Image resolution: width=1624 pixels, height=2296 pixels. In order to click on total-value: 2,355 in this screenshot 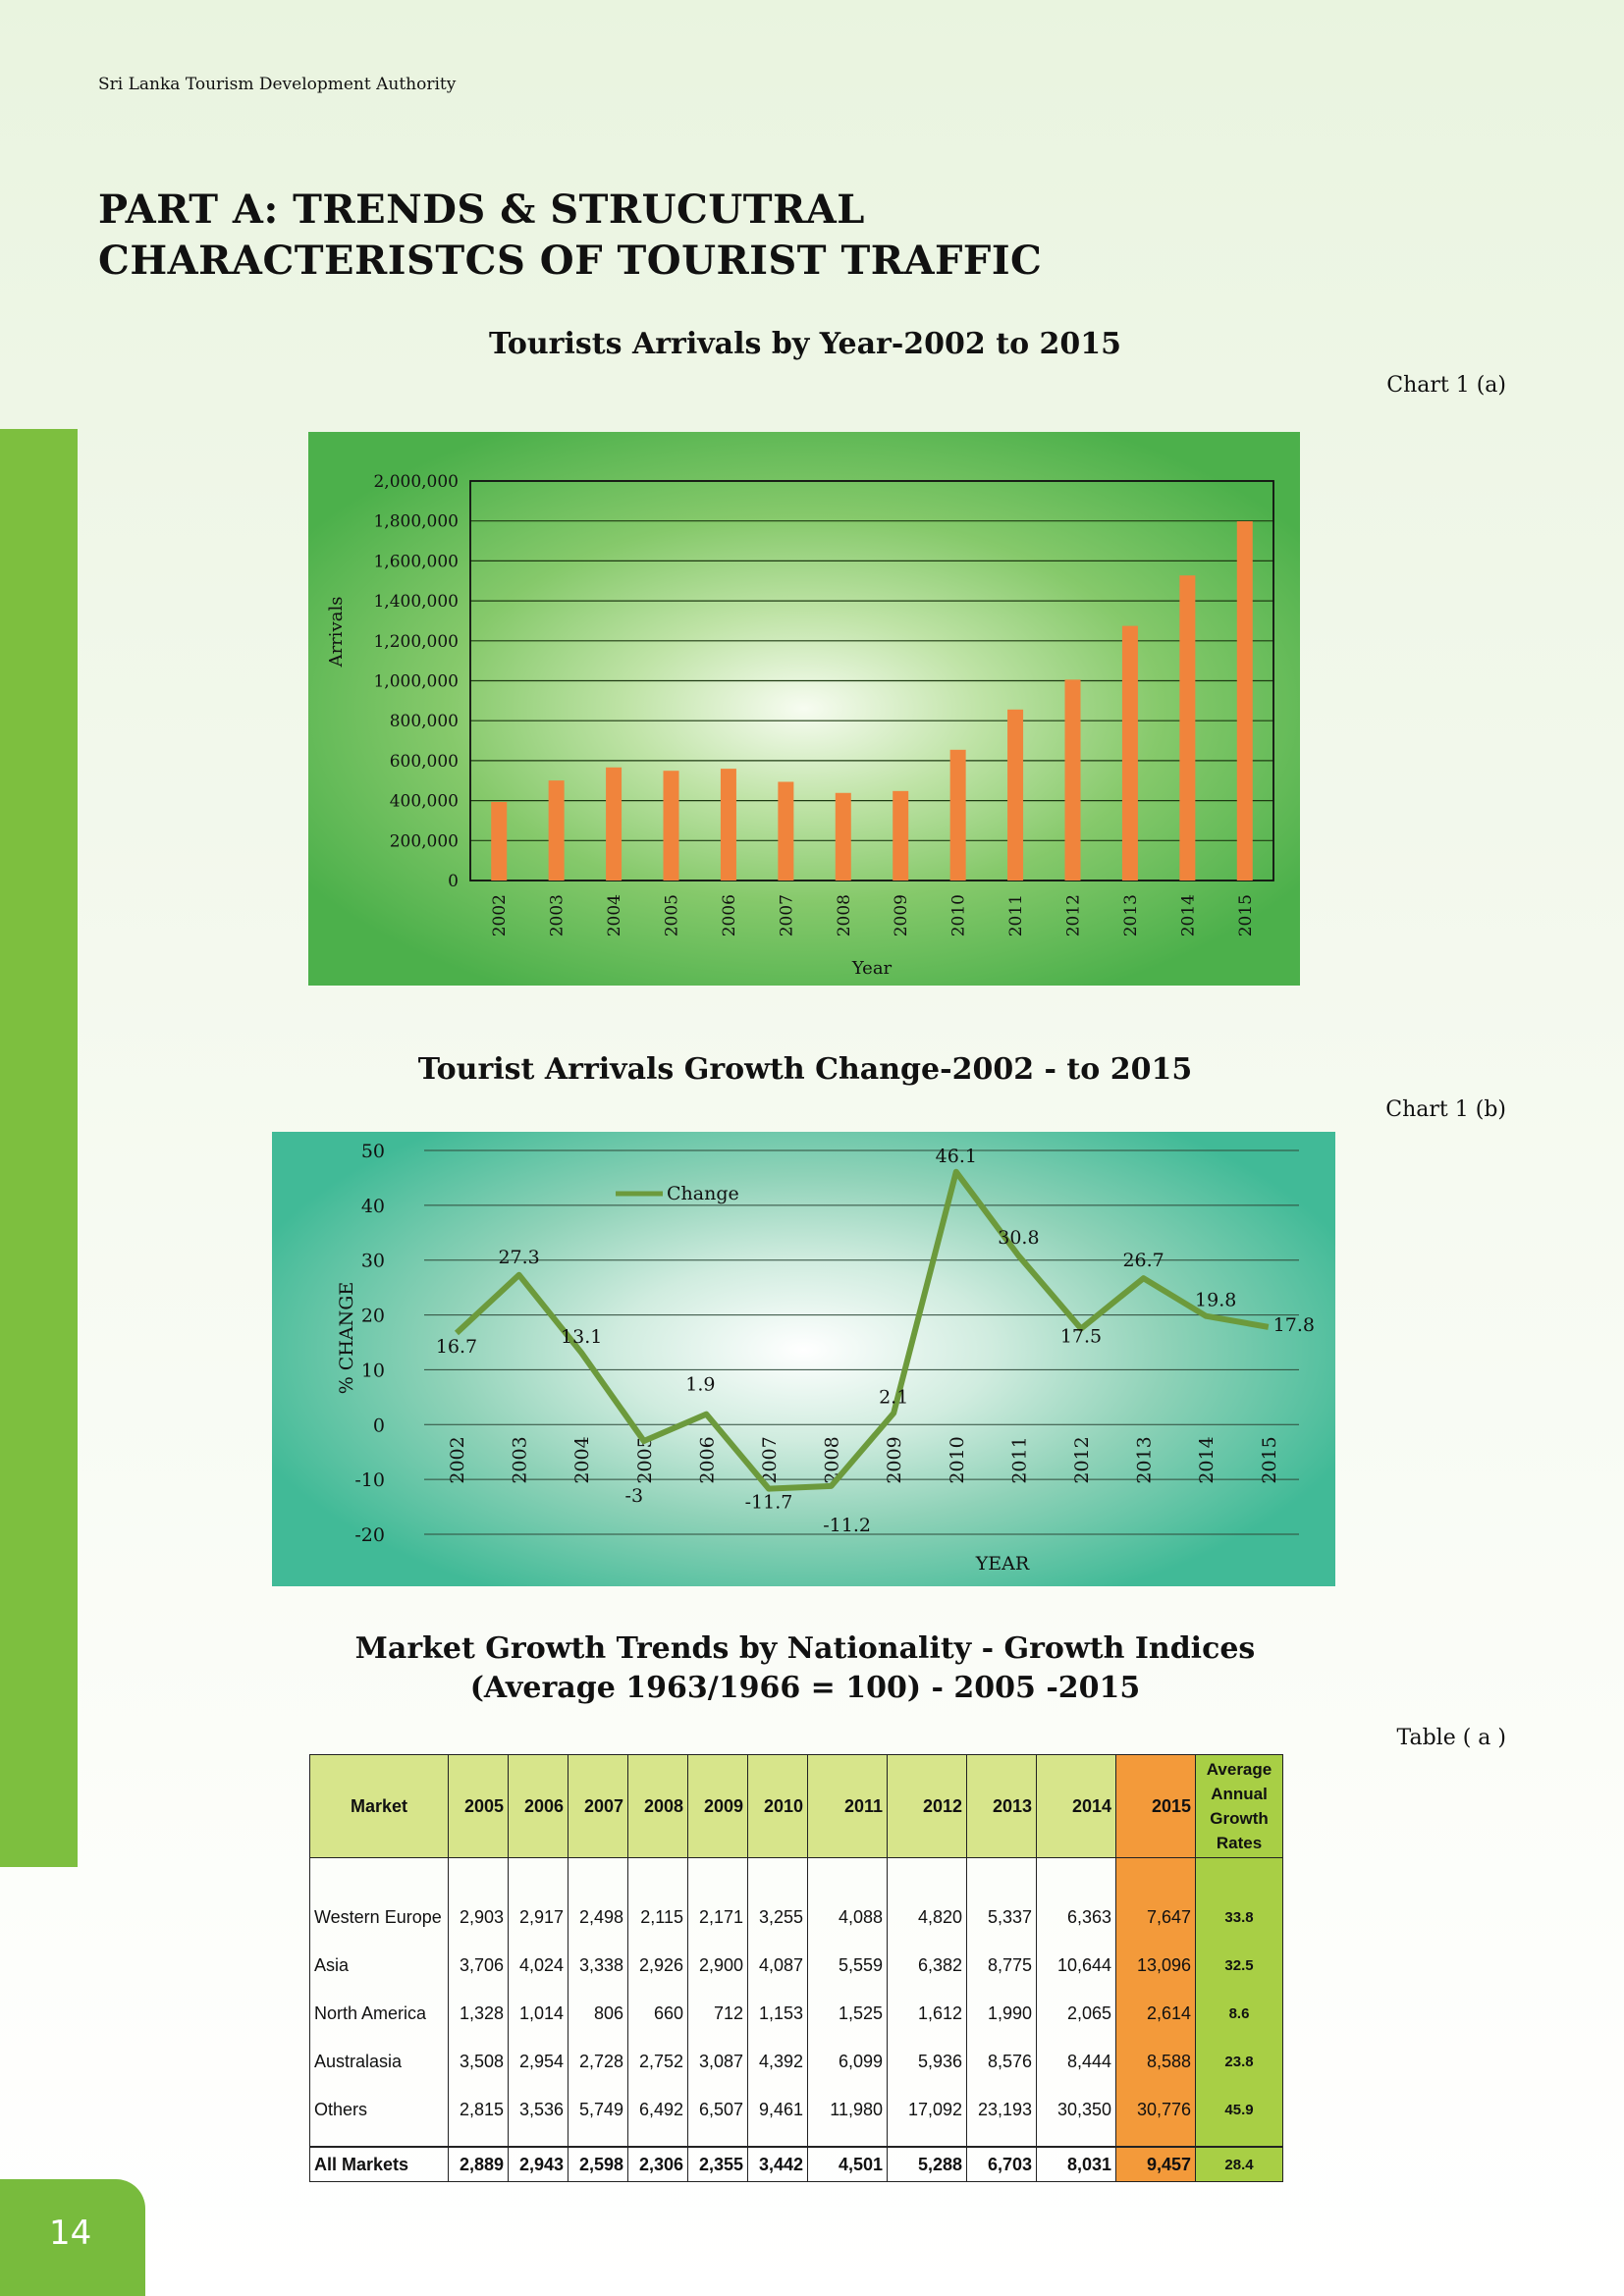, I will do `click(717, 2164)`.